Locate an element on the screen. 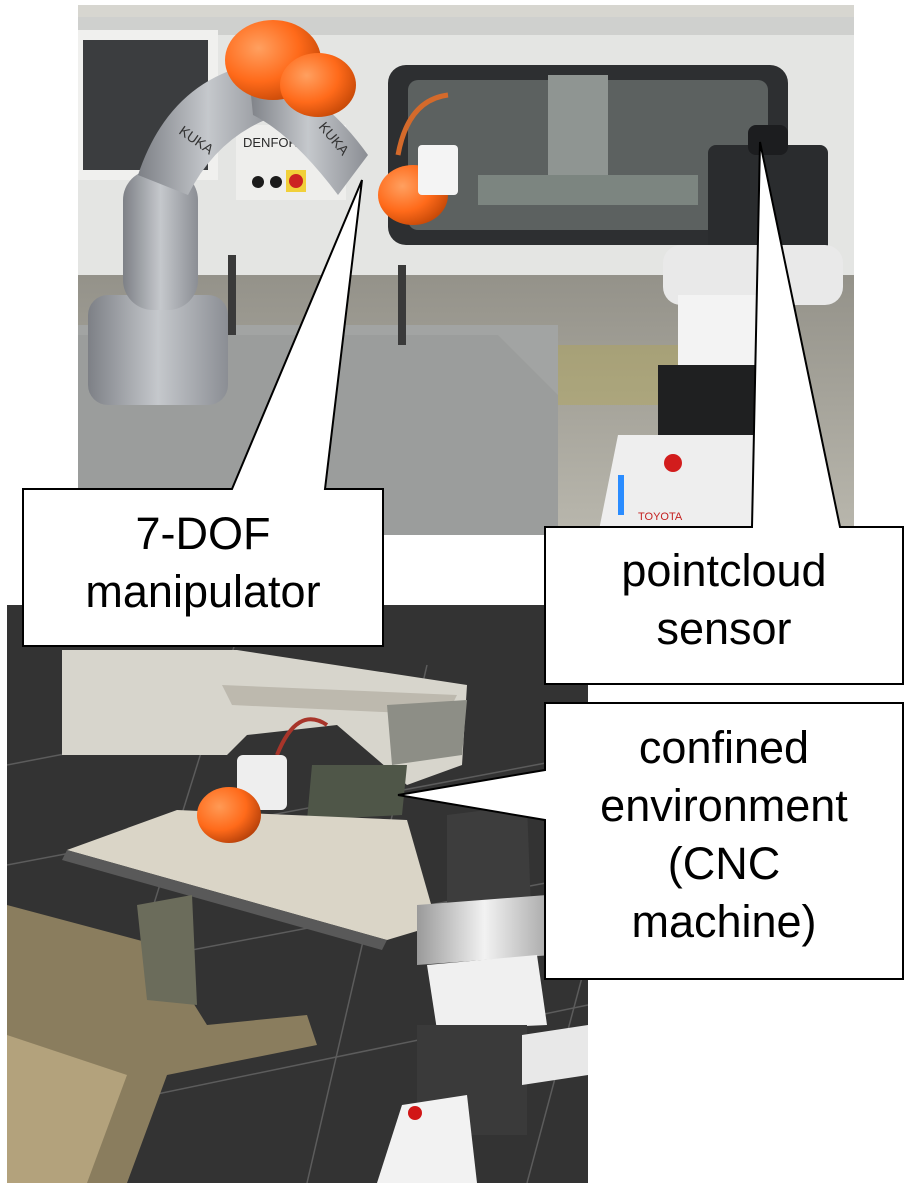  environment-label-line2: environment is located at coordinates (724, 805).